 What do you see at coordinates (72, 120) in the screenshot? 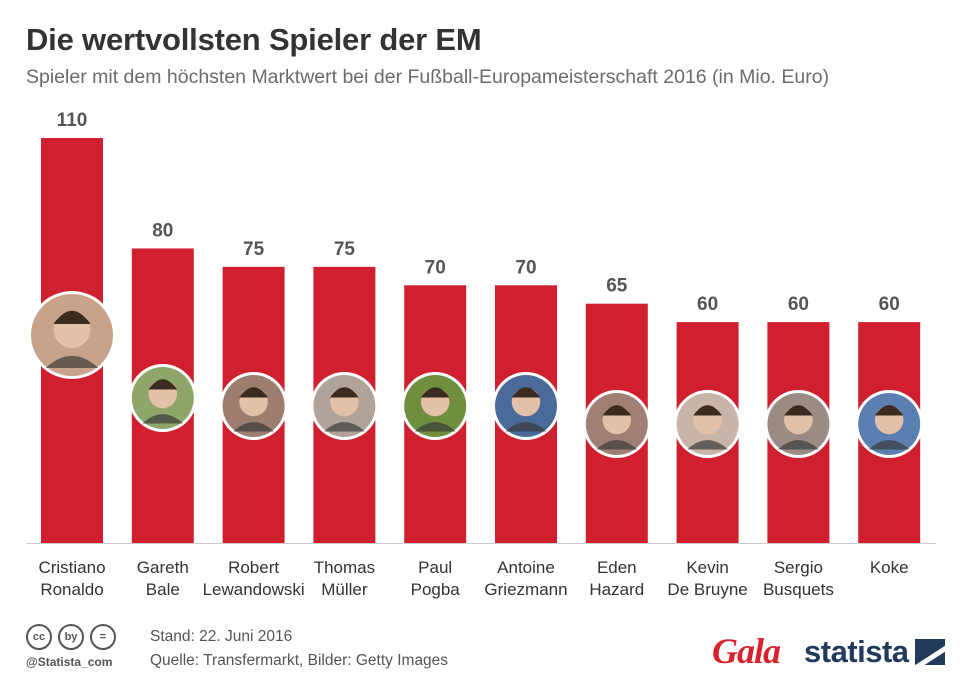
I see `bar-value-label: 110` at bounding box center [72, 120].